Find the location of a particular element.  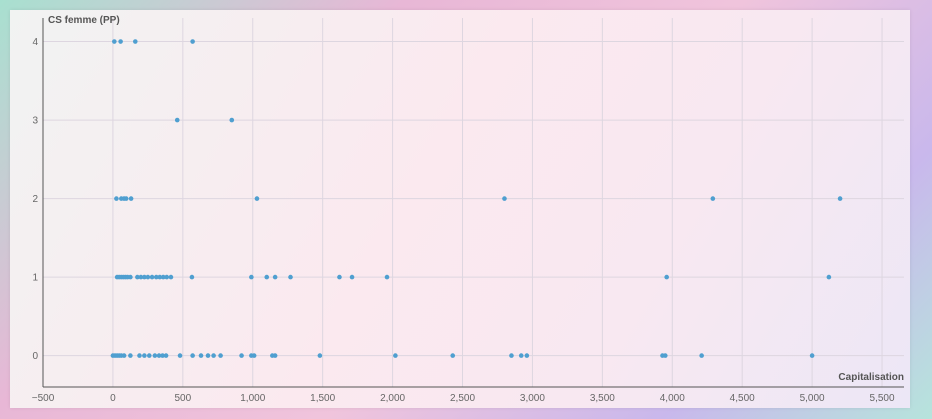

x-tick-label: 2,500 is located at coordinates (462, 398).